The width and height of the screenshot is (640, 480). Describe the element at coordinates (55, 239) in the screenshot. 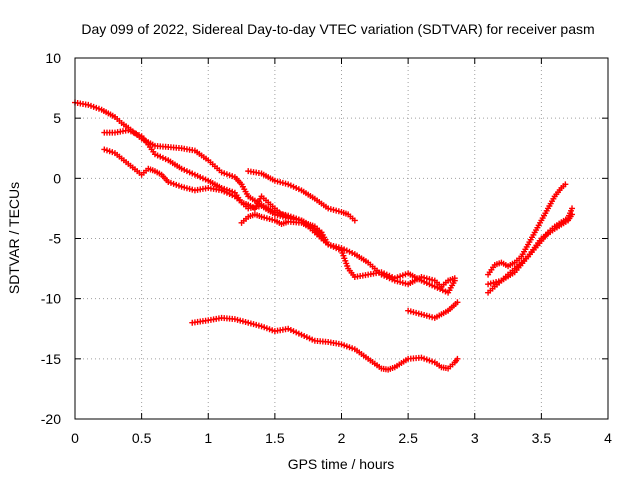

I see `y-tick-label: -5` at that location.